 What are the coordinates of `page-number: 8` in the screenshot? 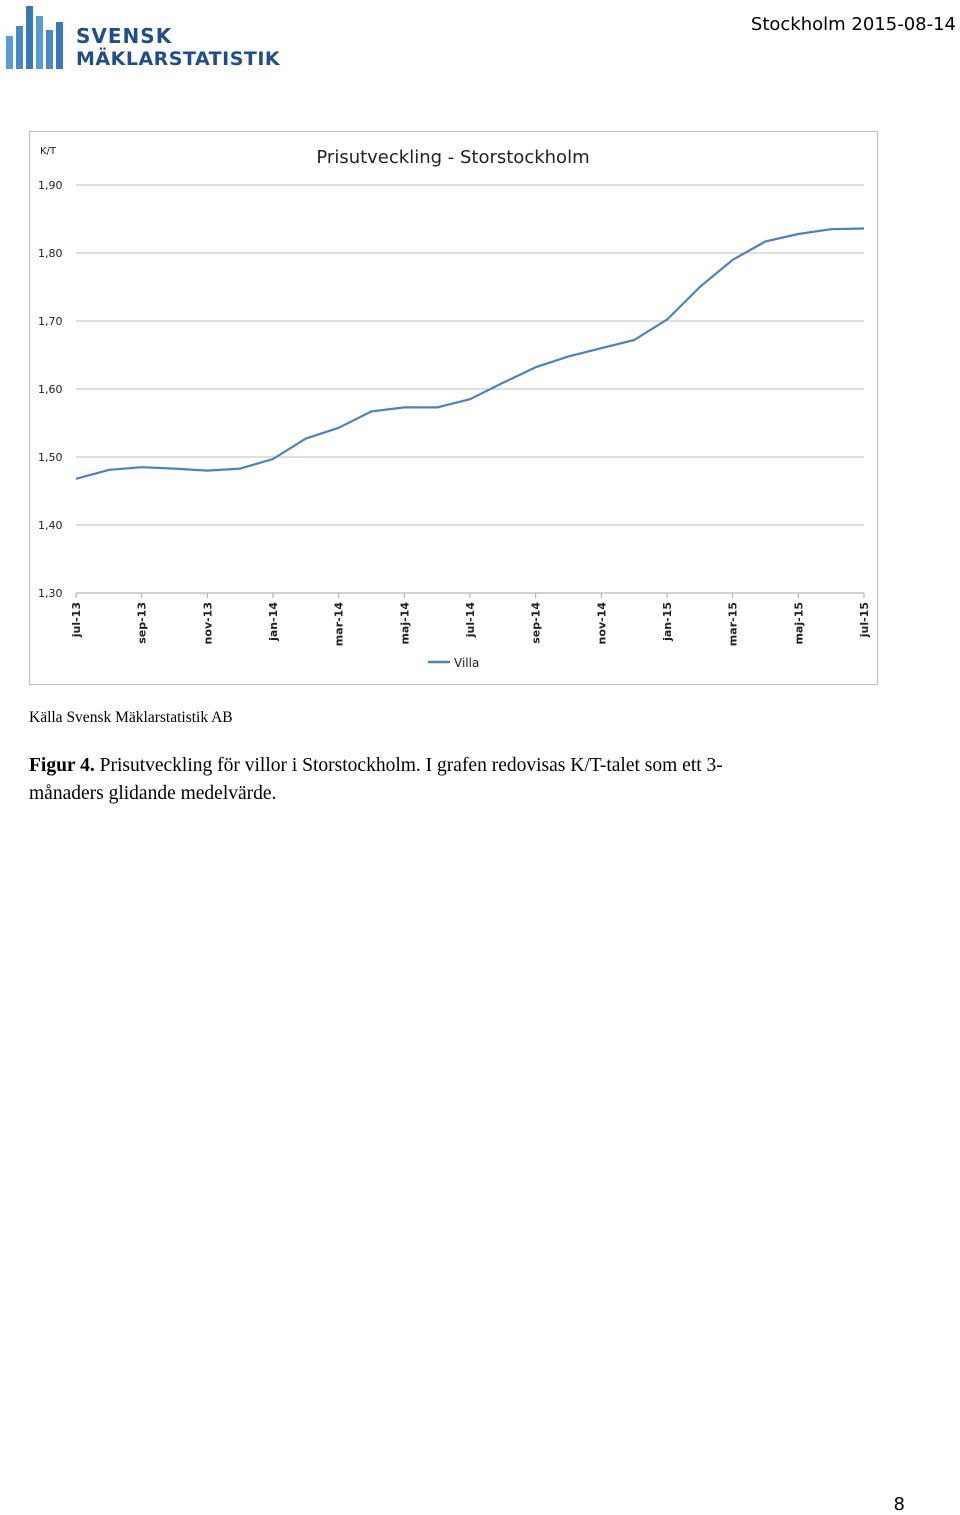 It's located at (899, 1504).